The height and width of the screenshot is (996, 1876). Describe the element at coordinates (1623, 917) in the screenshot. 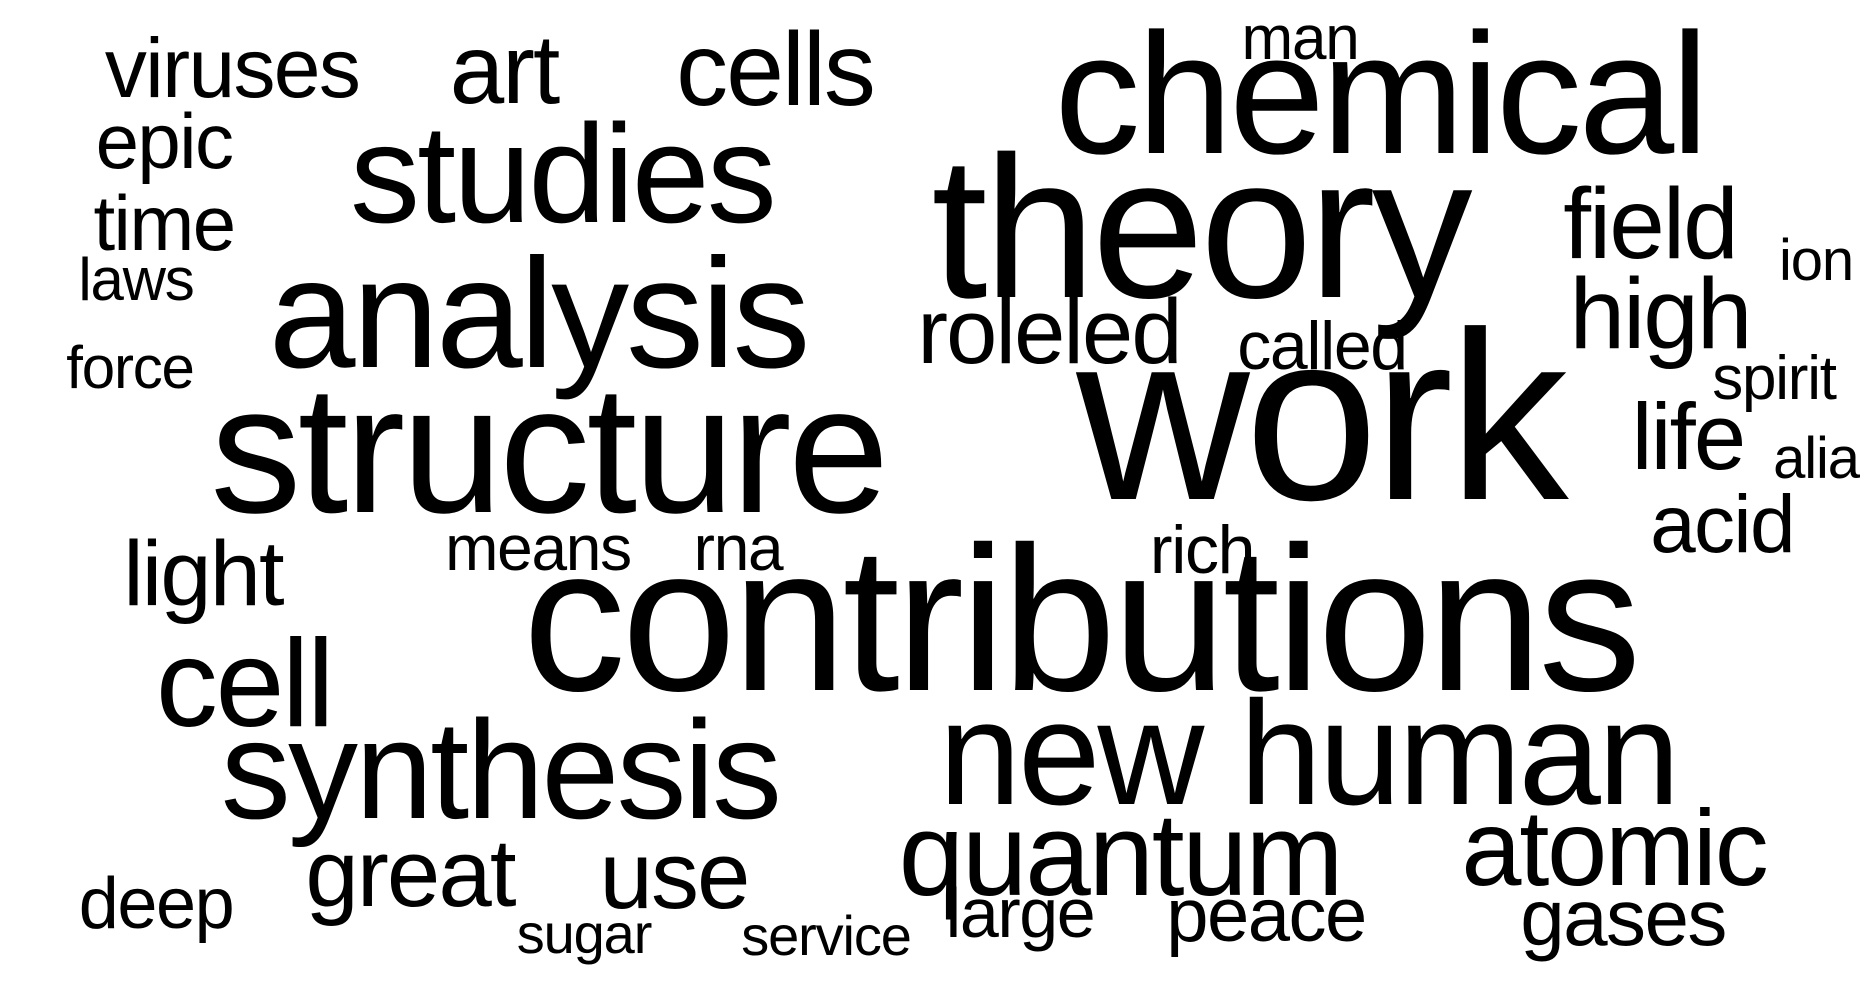

I see `word-gases: gases` at that location.